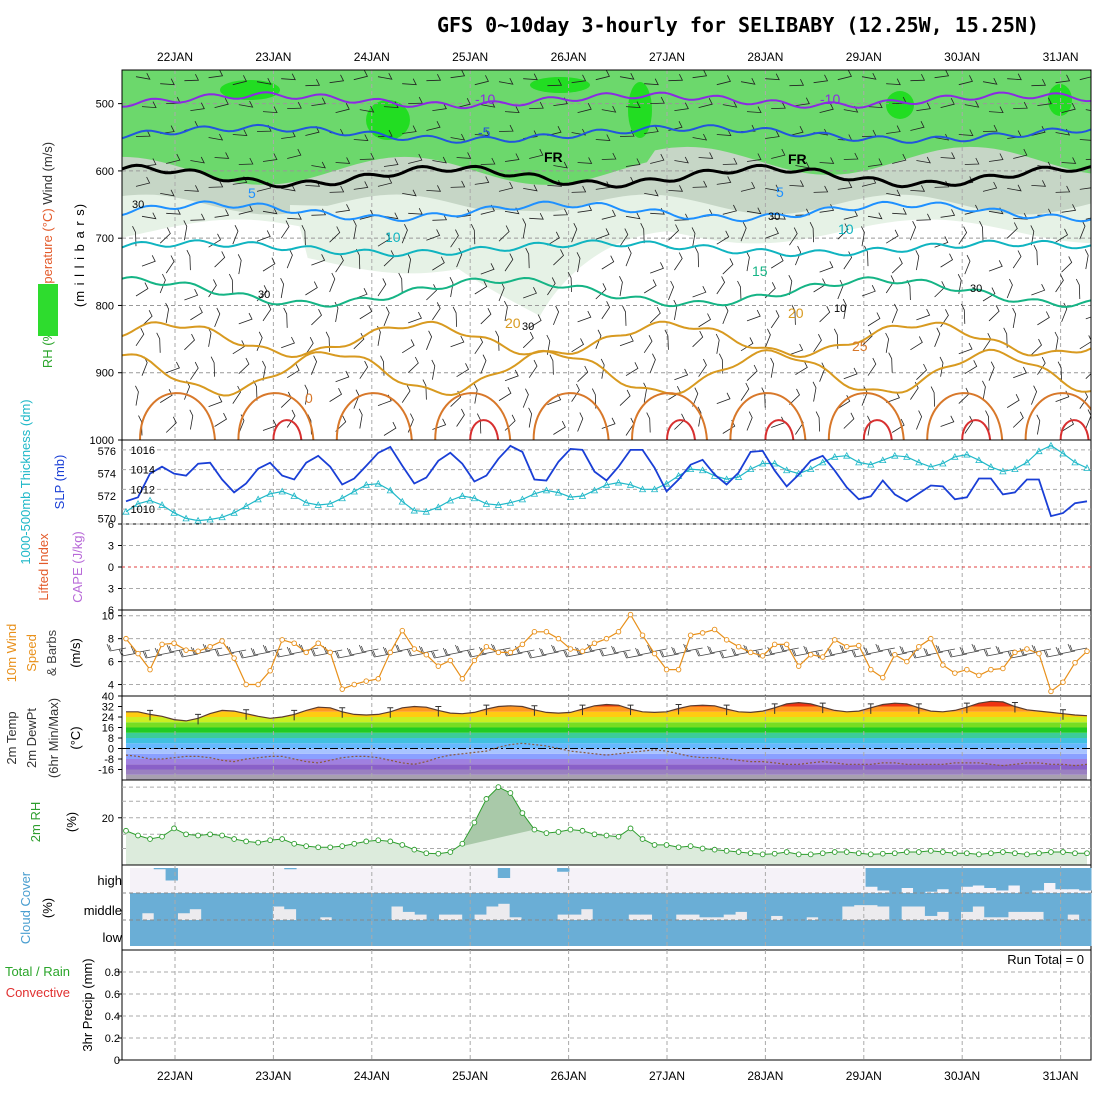 The width and height of the screenshot is (1100, 1100). Describe the element at coordinates (112, 973) in the screenshot. I see `y-tick-label: 0.8` at that location.